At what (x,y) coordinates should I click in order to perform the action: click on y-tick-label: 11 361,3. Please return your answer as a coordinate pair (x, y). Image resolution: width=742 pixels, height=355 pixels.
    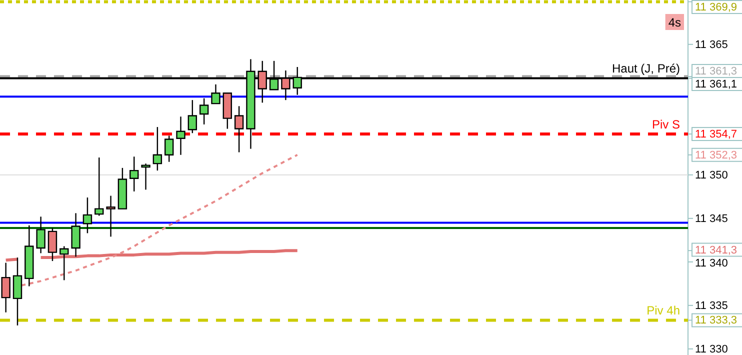
    Looking at the image, I should click on (716, 71).